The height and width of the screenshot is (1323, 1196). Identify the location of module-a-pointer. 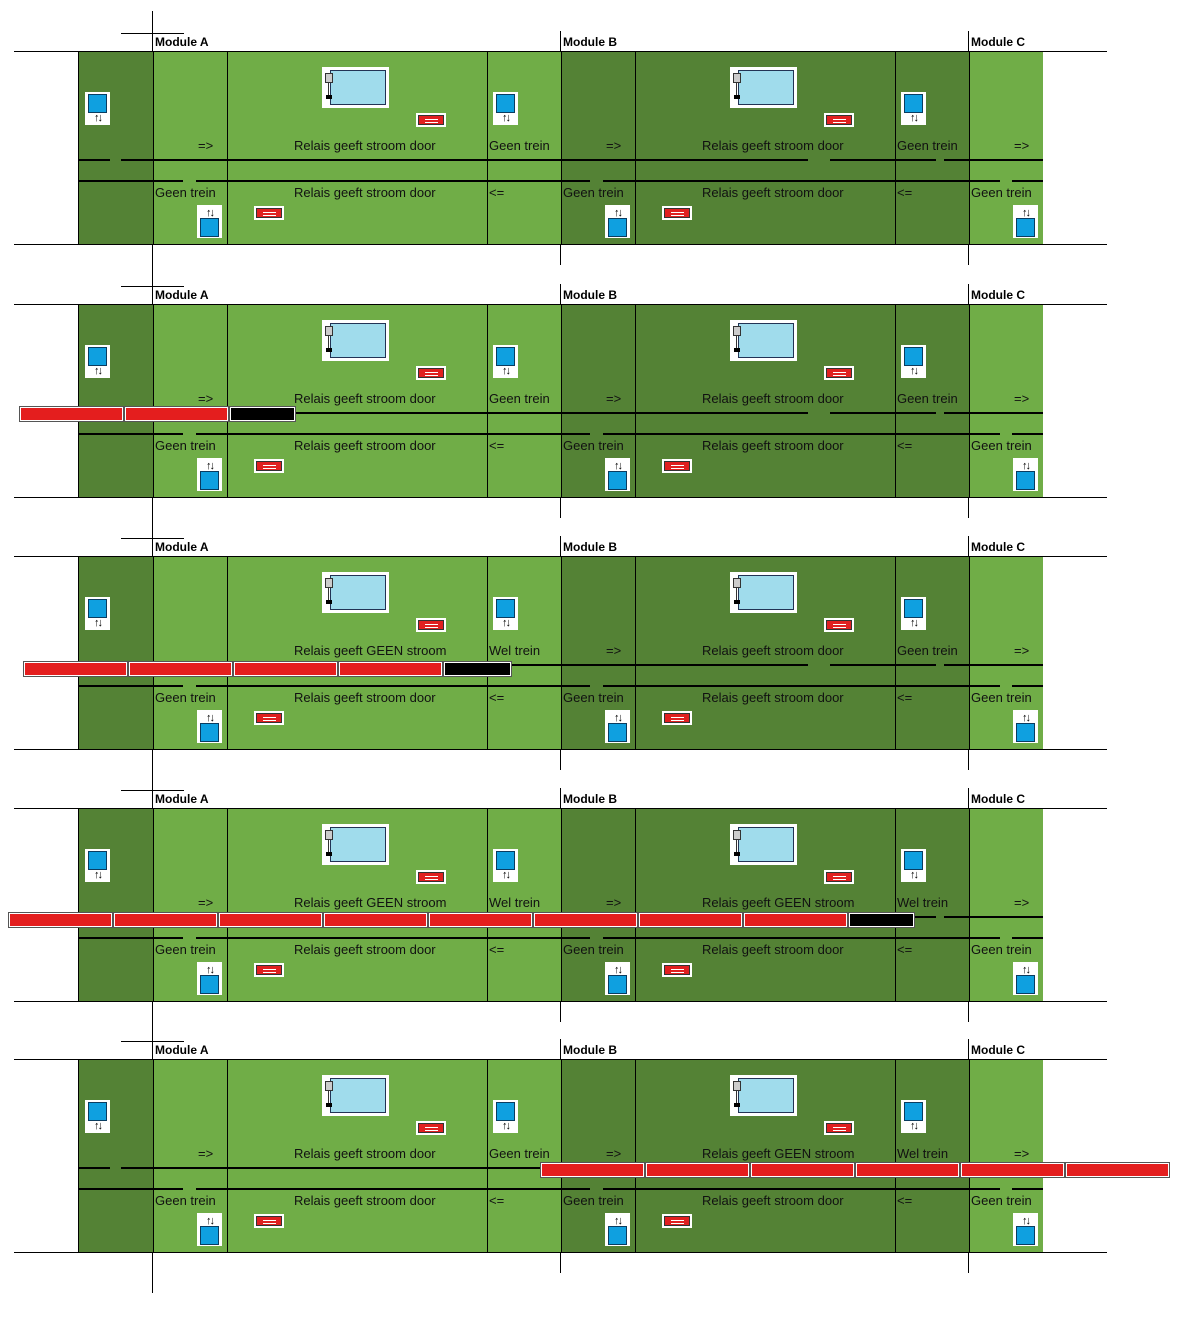
(152, 536).